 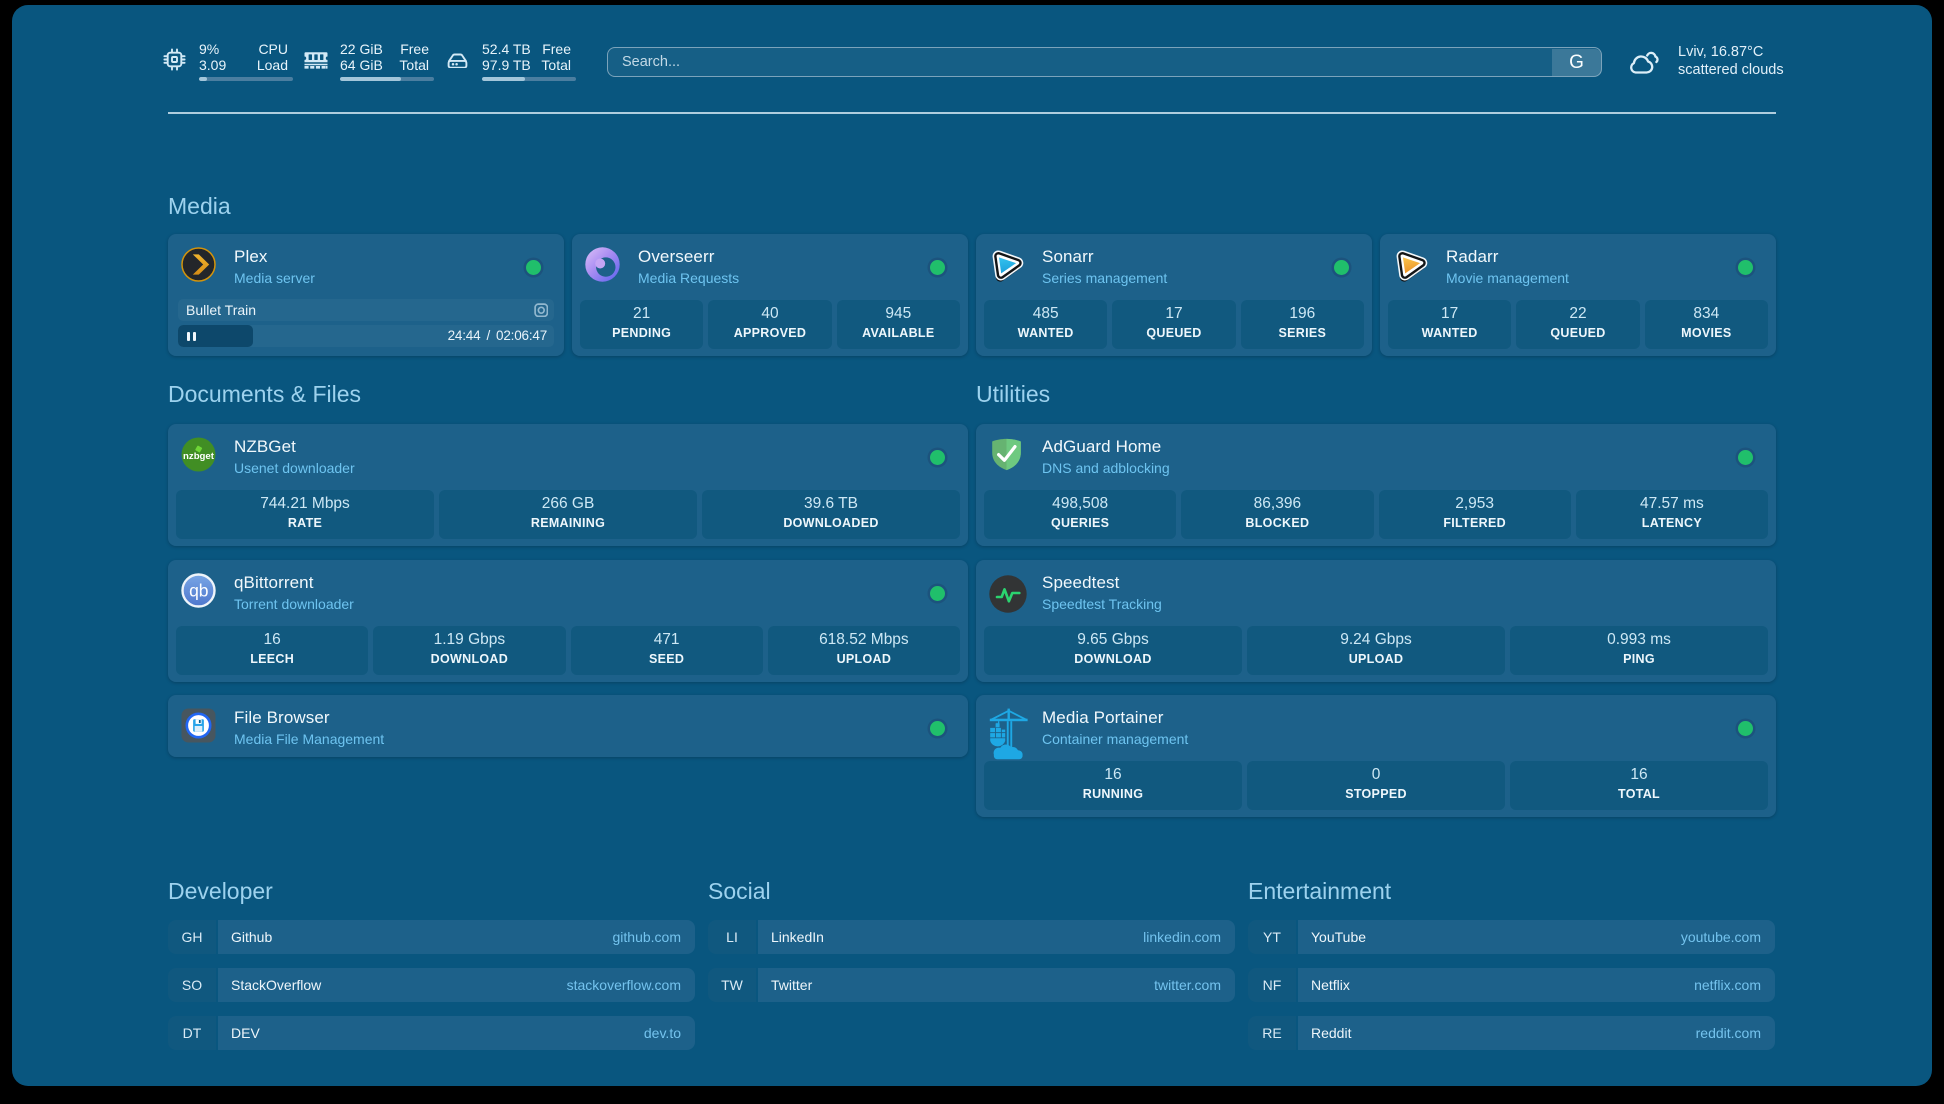 I want to click on svg-text: qb, so click(x=198, y=591).